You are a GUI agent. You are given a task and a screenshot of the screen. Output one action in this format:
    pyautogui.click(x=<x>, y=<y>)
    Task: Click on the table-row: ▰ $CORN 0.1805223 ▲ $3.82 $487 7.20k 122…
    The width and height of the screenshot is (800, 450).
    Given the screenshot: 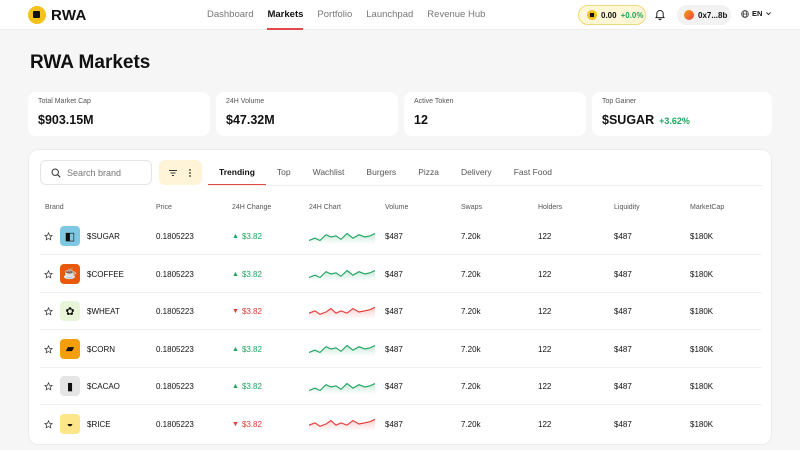 What is the action you would take?
    pyautogui.click(x=401, y=349)
    